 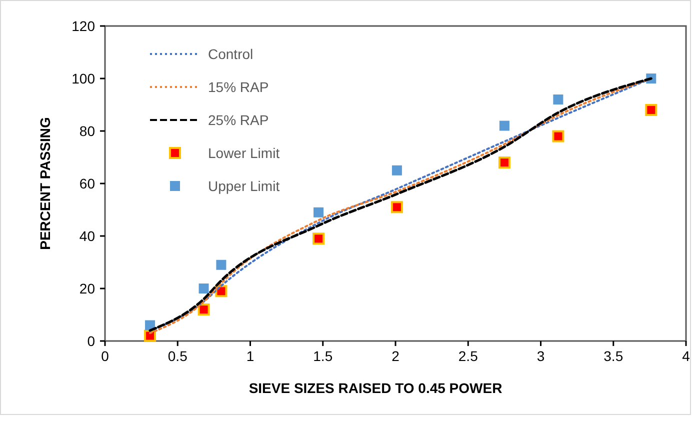 I want to click on y-tick-label: 0, so click(x=91, y=341).